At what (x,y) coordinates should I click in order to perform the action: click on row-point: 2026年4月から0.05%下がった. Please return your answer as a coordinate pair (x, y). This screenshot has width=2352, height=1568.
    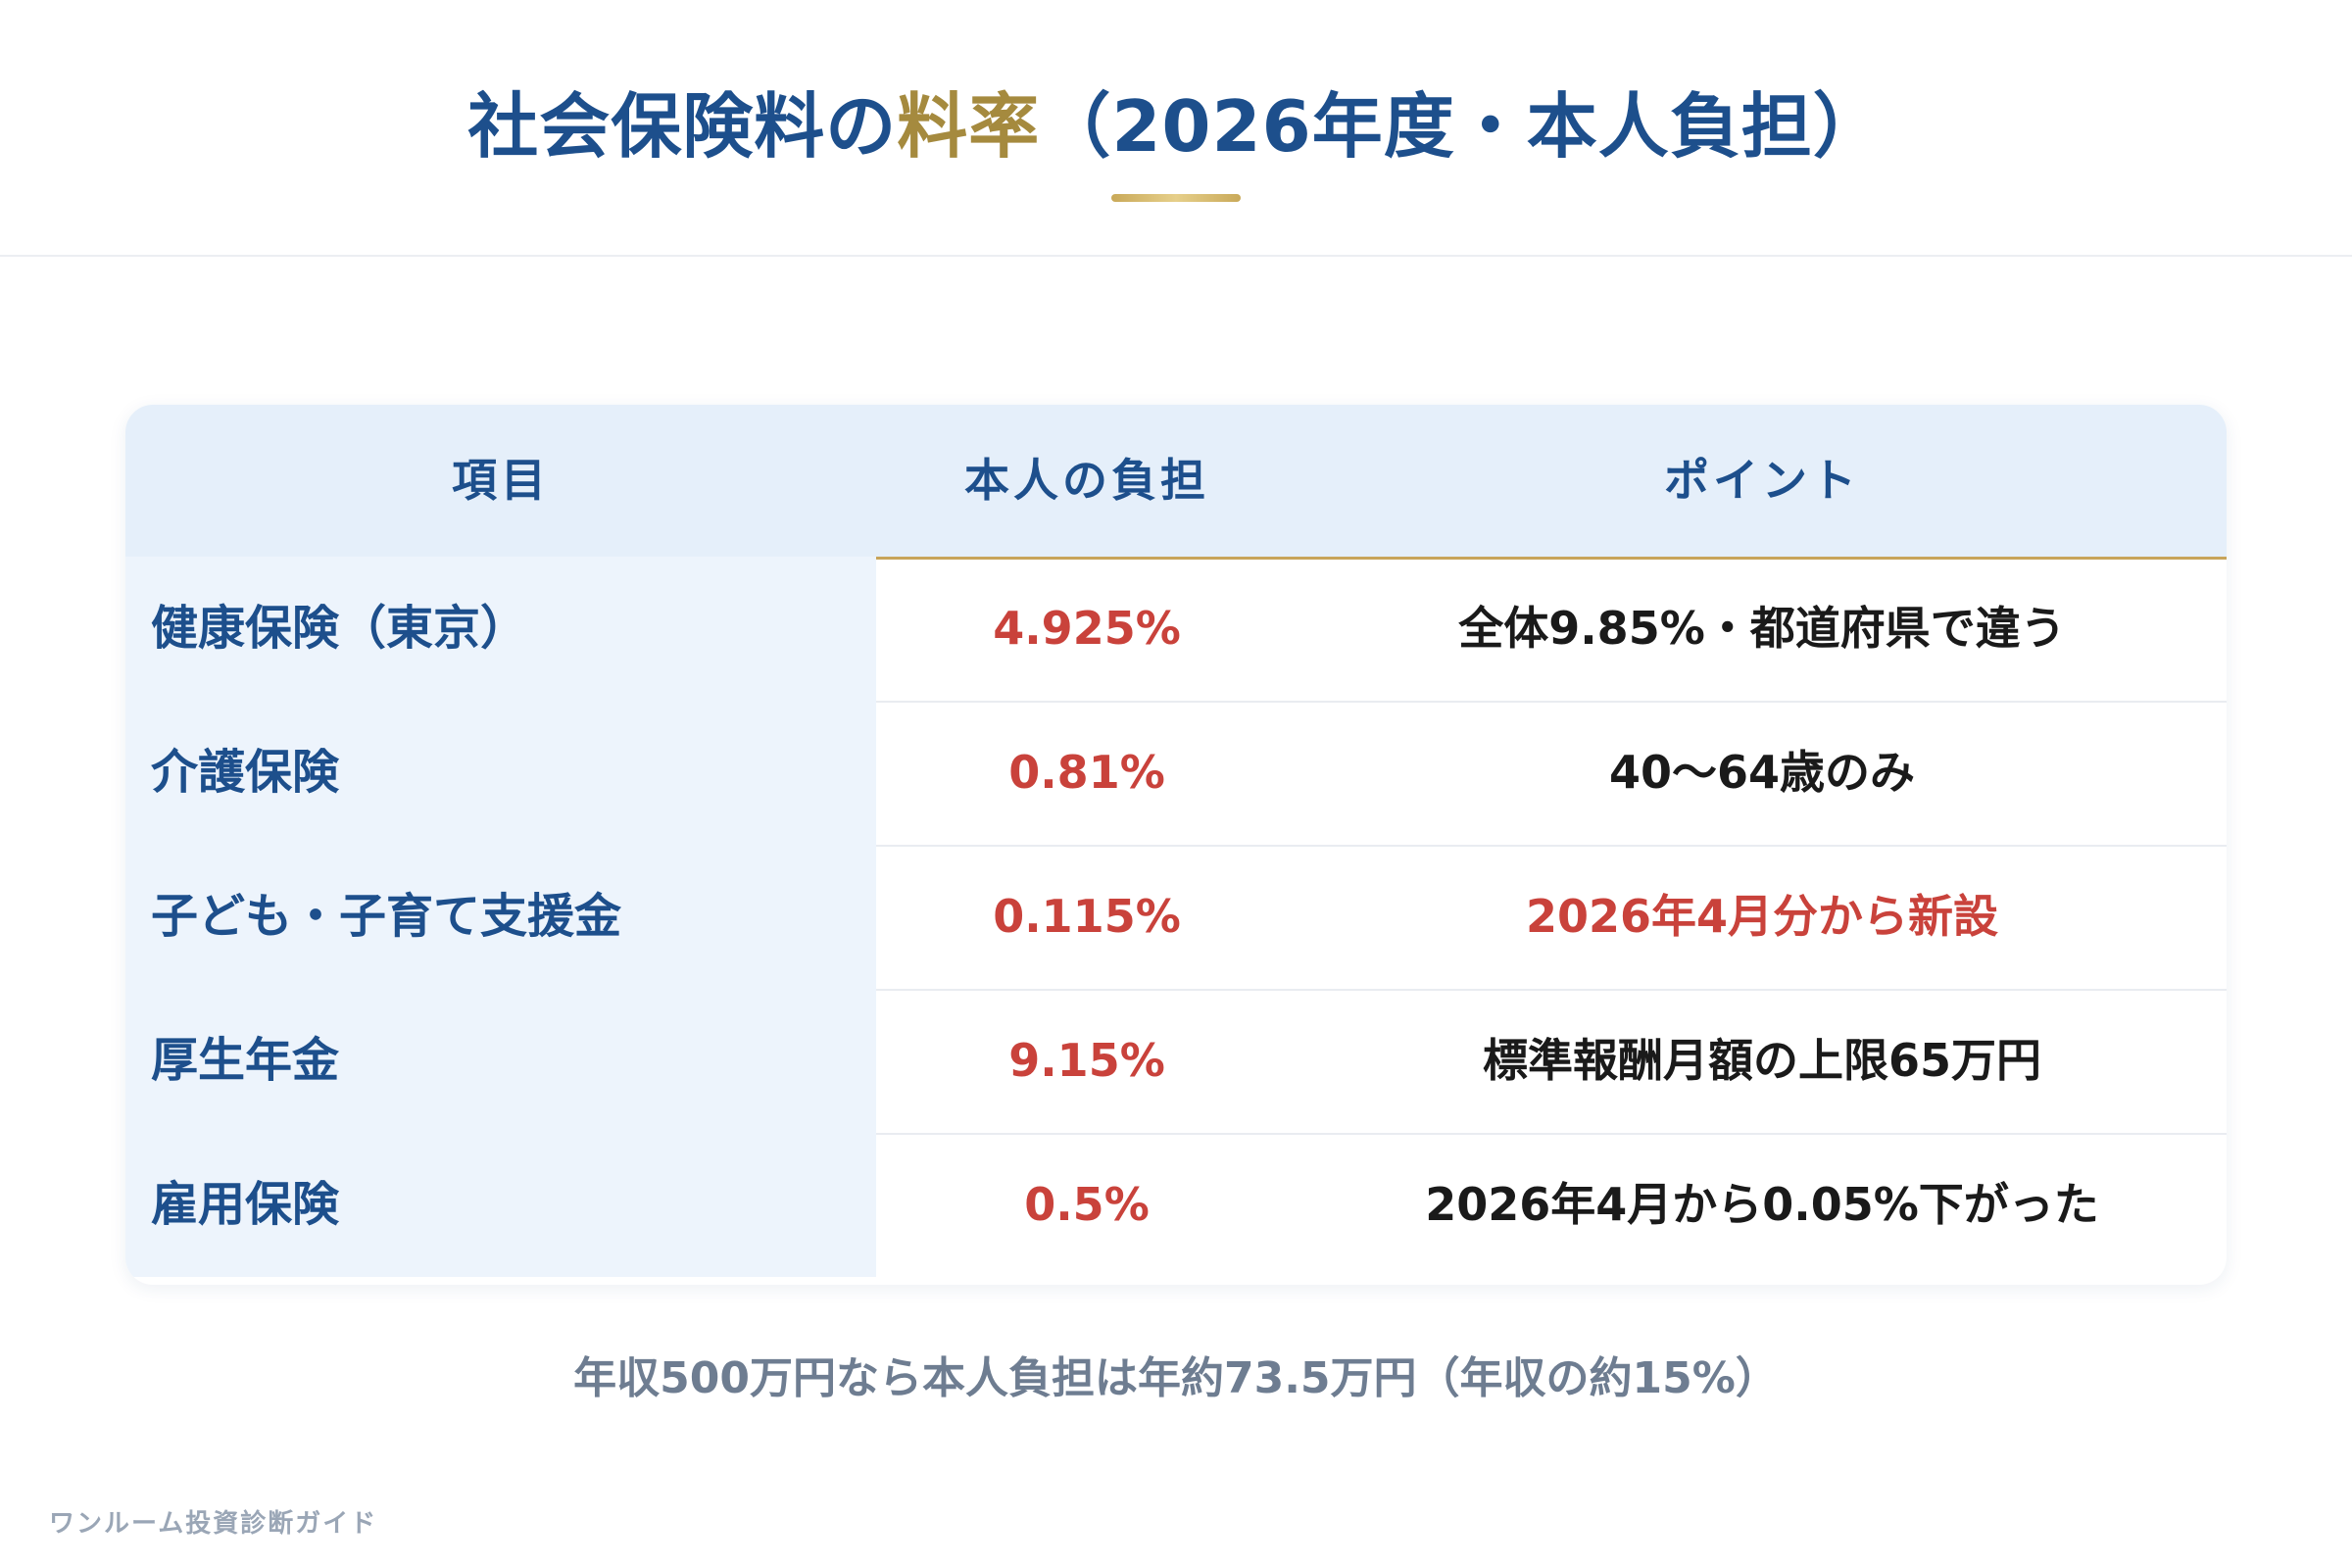
    Looking at the image, I should click on (1762, 1204).